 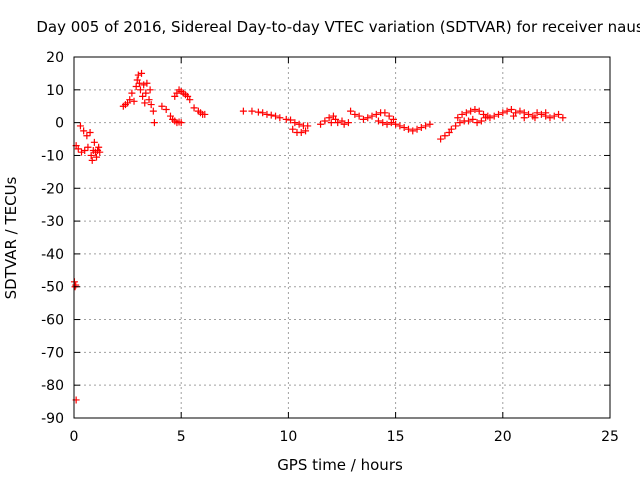 I want to click on y-tick-label: 10, so click(x=55, y=91).